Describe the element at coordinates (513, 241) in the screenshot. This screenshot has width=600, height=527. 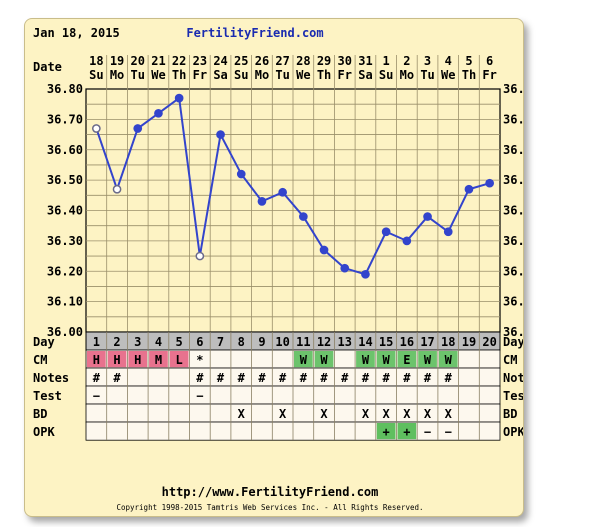
I see `y-tick-label-right: 36.30` at that location.